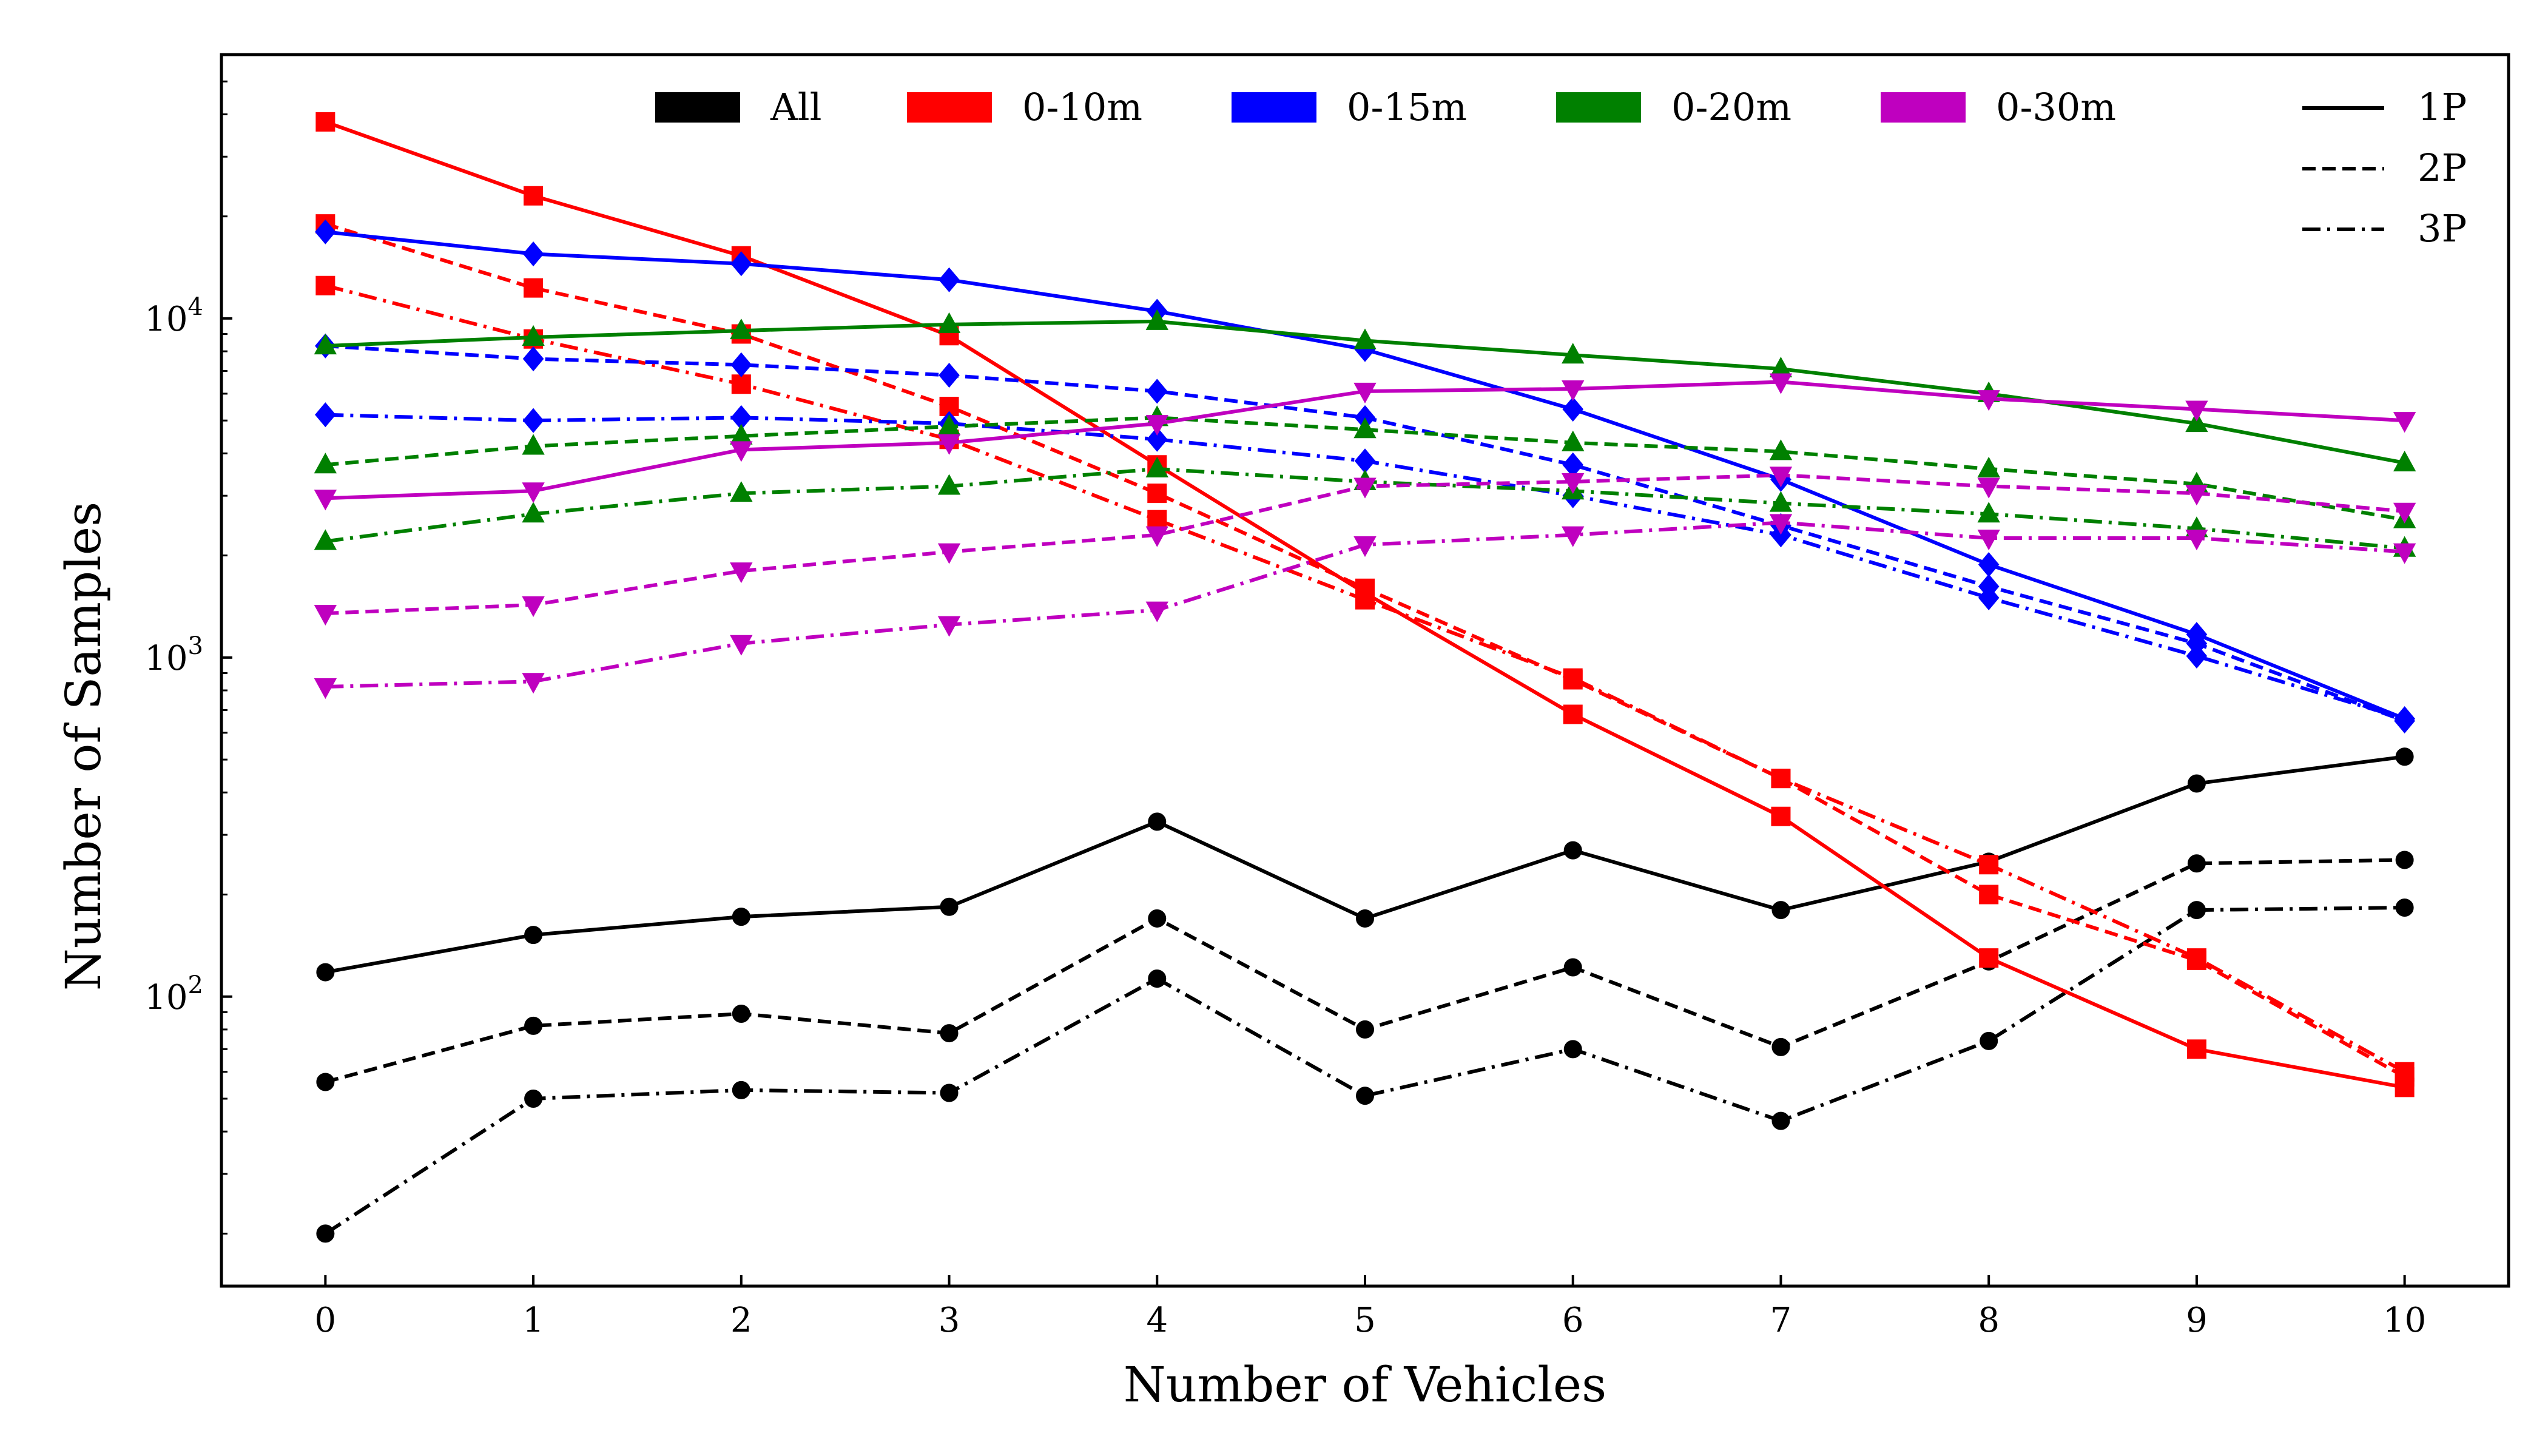 The image size is (2548, 1456). What do you see at coordinates (2442, 228) in the screenshot?
I see `legend-style-label: 3P` at bounding box center [2442, 228].